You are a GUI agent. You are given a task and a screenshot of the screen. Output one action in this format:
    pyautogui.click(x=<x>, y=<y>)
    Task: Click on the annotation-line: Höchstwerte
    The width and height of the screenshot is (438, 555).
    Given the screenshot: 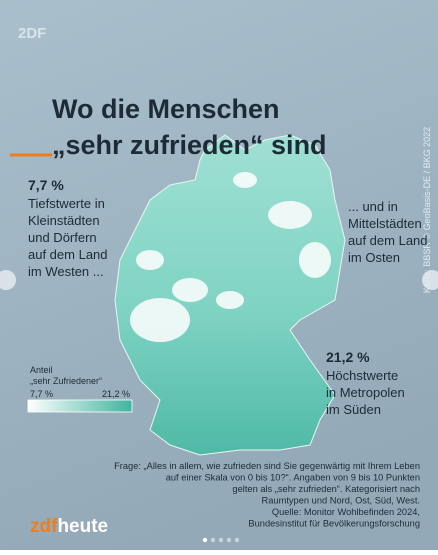 What is the action you would take?
    pyautogui.click(x=362, y=375)
    